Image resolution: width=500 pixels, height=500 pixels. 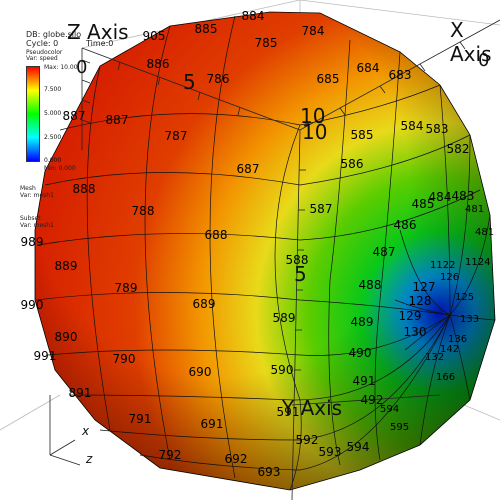 I want to click on legend-tick: 2.500, so click(x=53, y=137).